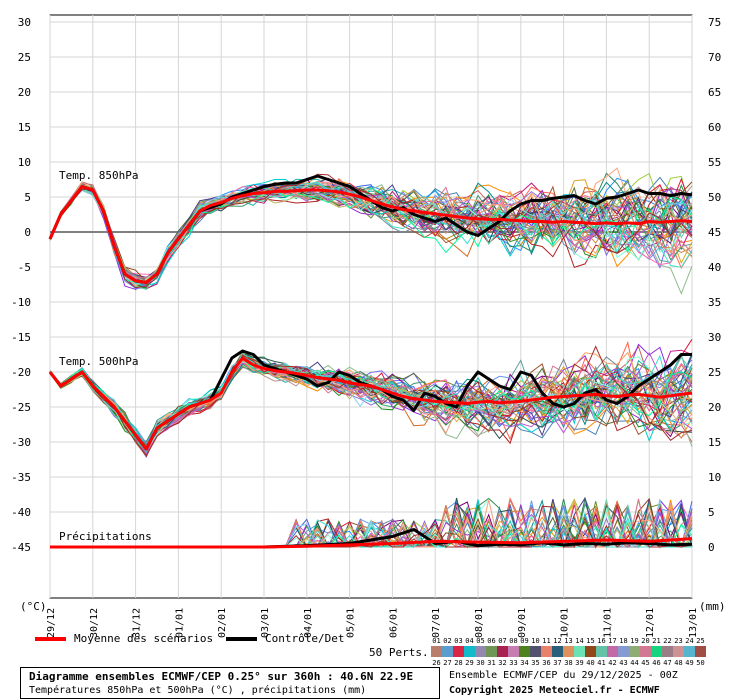 This screenshot has height=700, width=740. I want to click on perturbation-number: 34, so click(524, 663).